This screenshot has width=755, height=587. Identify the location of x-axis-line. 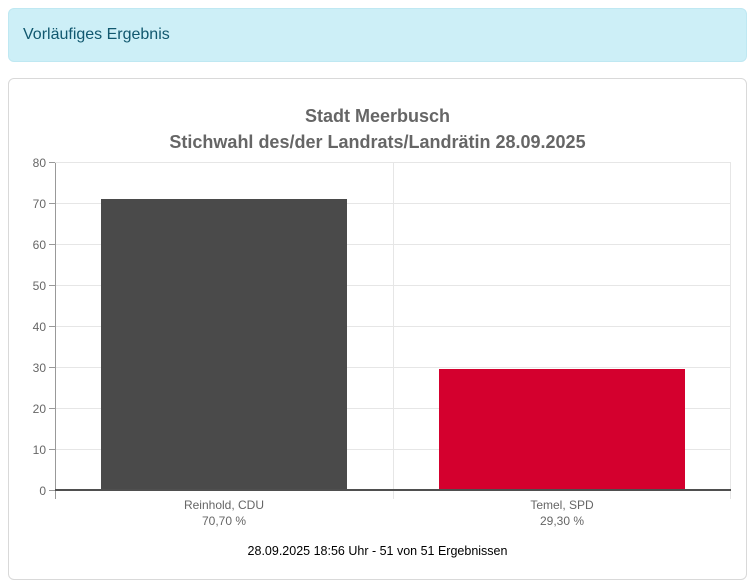
(393, 490).